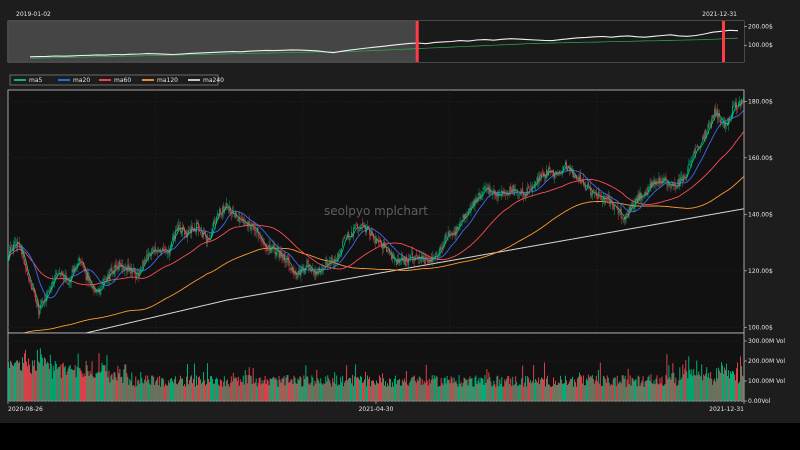  What do you see at coordinates (390, 37) in the screenshot?
I see `overview-panel: 2019-01-02 2021-12-31 100.00$200.00$` at bounding box center [390, 37].